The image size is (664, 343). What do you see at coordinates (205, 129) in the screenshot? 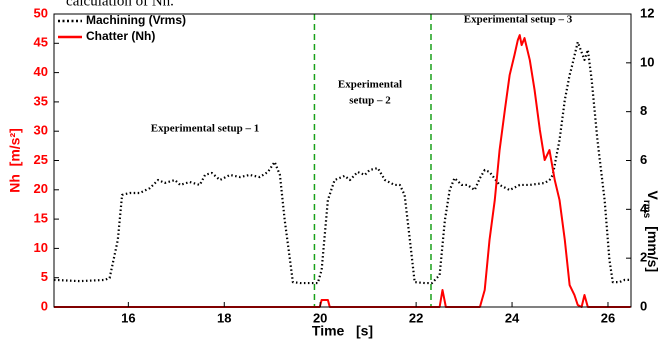
I see `annotation: Experimental setup – 1` at bounding box center [205, 129].